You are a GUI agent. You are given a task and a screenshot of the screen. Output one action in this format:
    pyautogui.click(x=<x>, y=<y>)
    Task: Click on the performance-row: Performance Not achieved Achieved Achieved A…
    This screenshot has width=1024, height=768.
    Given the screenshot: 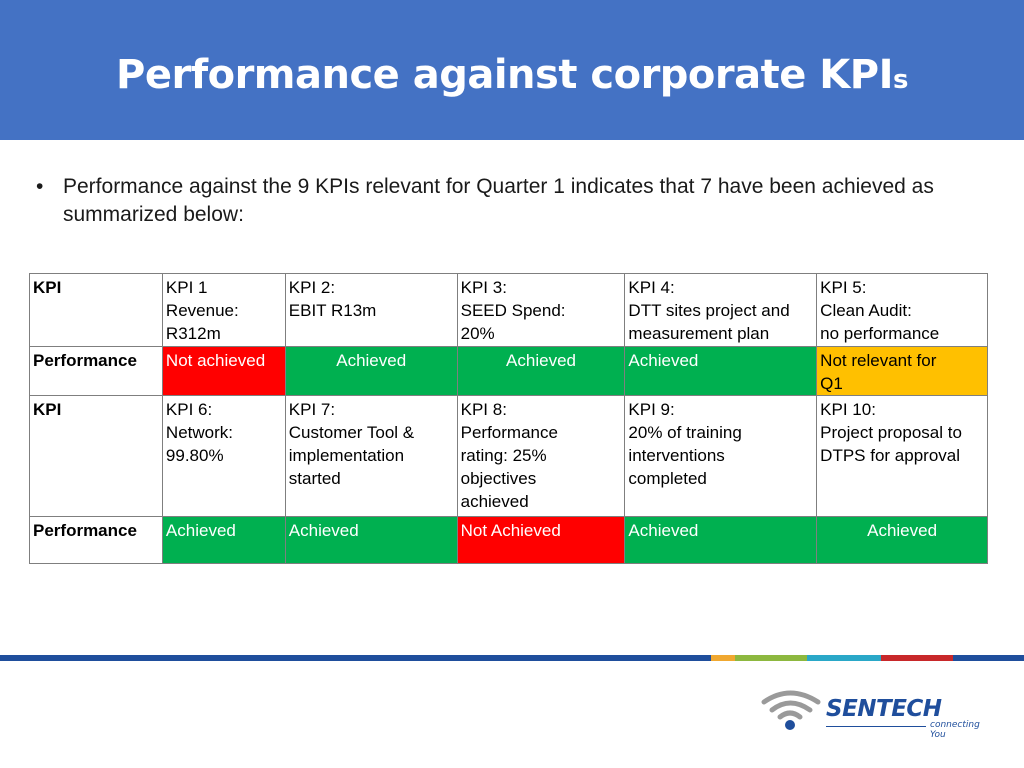 What is the action you would take?
    pyautogui.click(x=508, y=371)
    